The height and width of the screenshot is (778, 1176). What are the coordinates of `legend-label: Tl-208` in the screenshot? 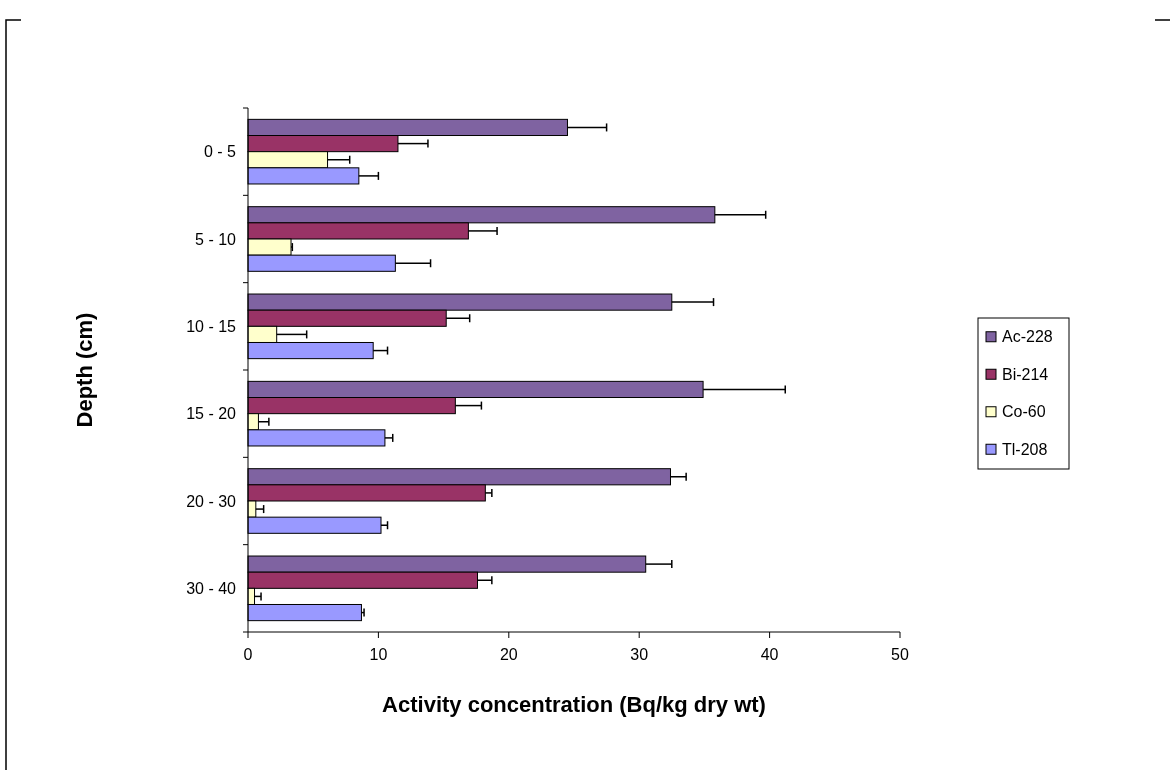 It's located at (1025, 449).